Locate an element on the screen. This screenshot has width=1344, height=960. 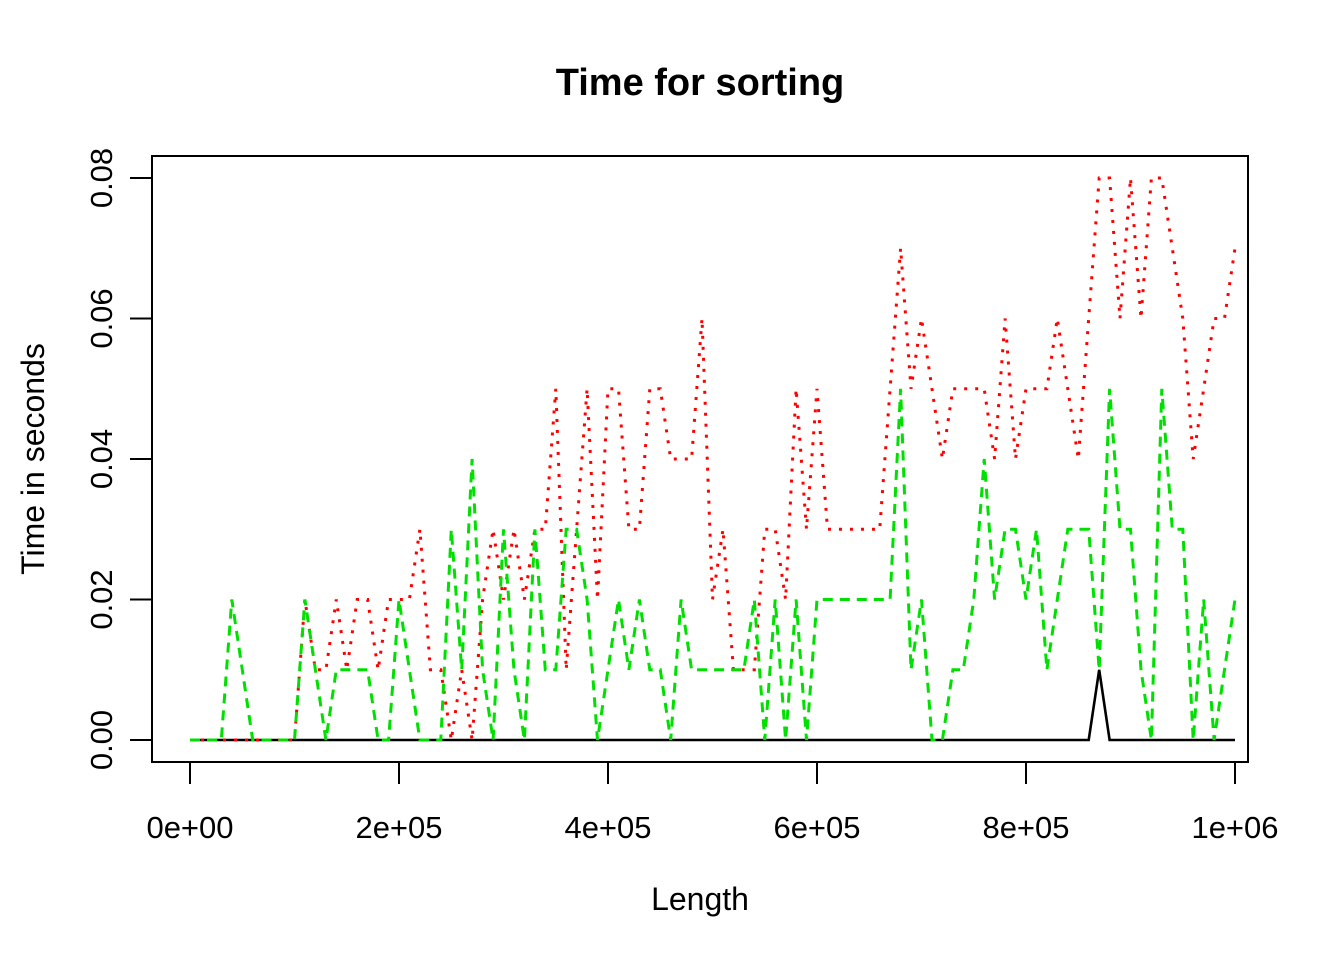
y-axis-ticks: 0.00 0.02 0.04 0.06 0.08 is located at coordinates (118, 459).